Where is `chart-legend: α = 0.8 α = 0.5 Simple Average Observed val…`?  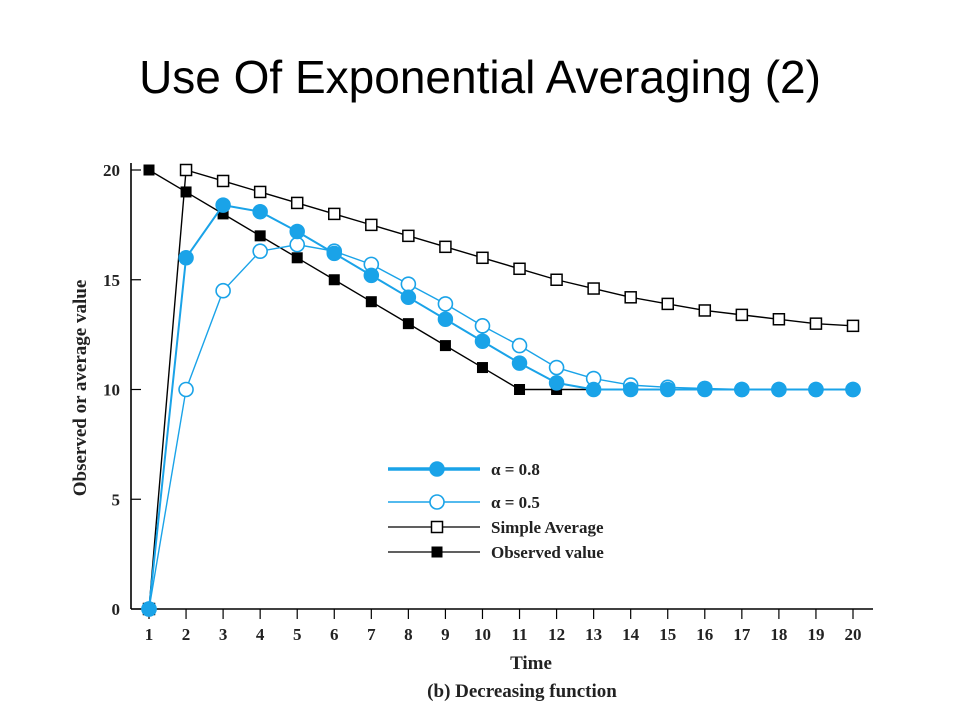 chart-legend: α = 0.8 α = 0.5 Simple Average Observed val… is located at coordinates (496, 511).